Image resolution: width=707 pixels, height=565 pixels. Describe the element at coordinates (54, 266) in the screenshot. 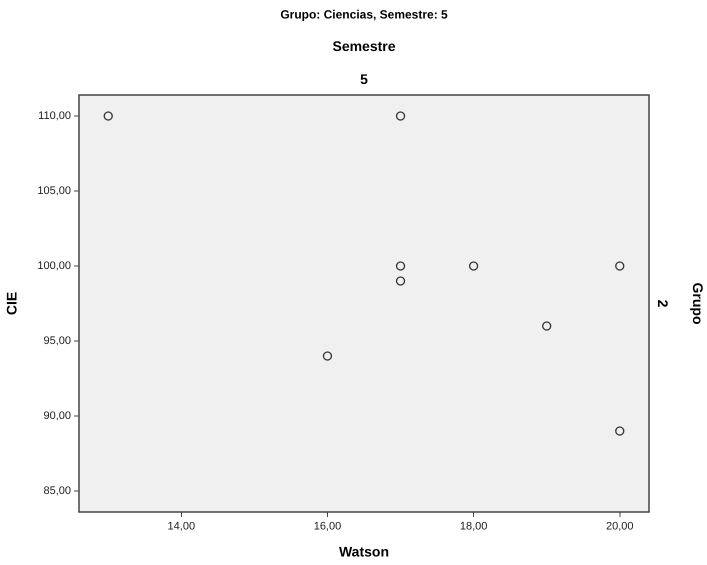

I see `y-tick-label: 100,00` at that location.